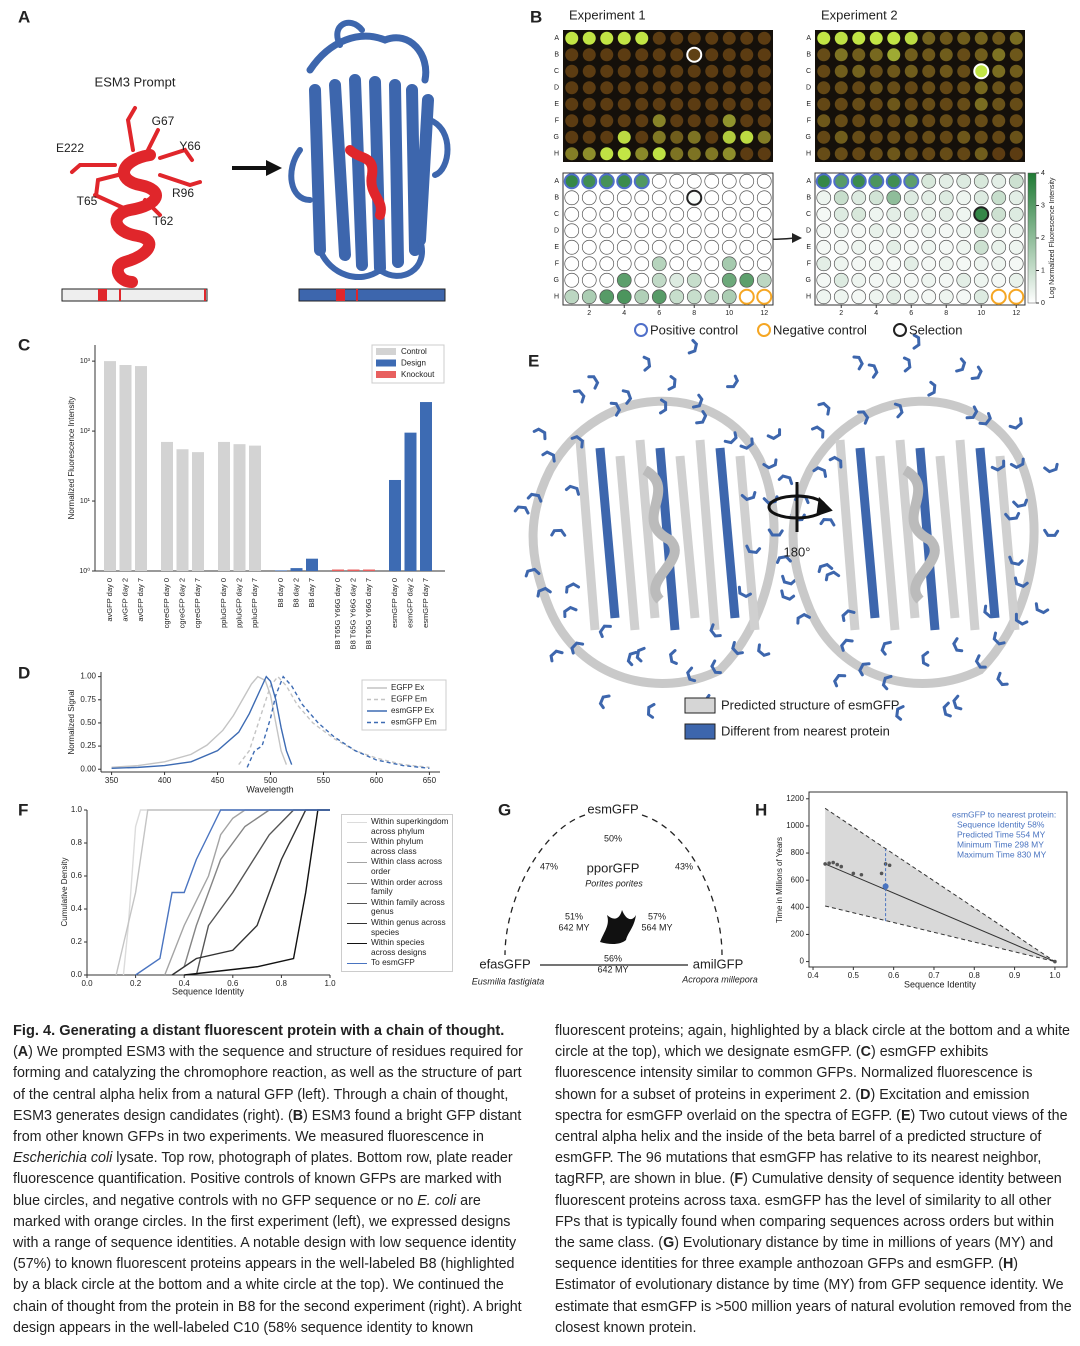 This screenshot has height=1346, width=1080. What do you see at coordinates (87, 201) in the screenshot?
I see `residue-label: T65` at bounding box center [87, 201].